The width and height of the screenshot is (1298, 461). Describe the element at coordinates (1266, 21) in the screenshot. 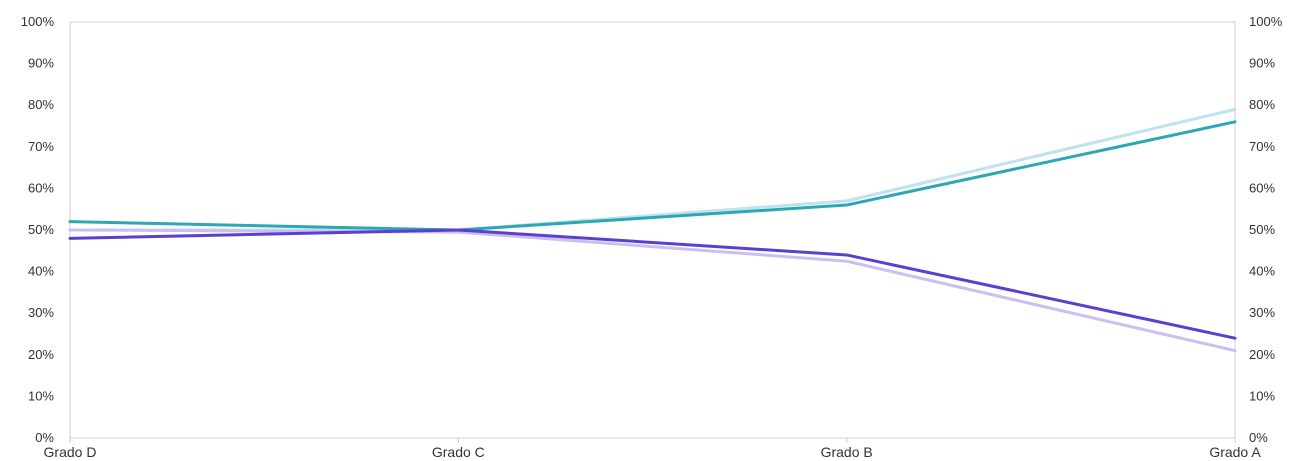

I see `y-tick-label-right: 100%` at that location.